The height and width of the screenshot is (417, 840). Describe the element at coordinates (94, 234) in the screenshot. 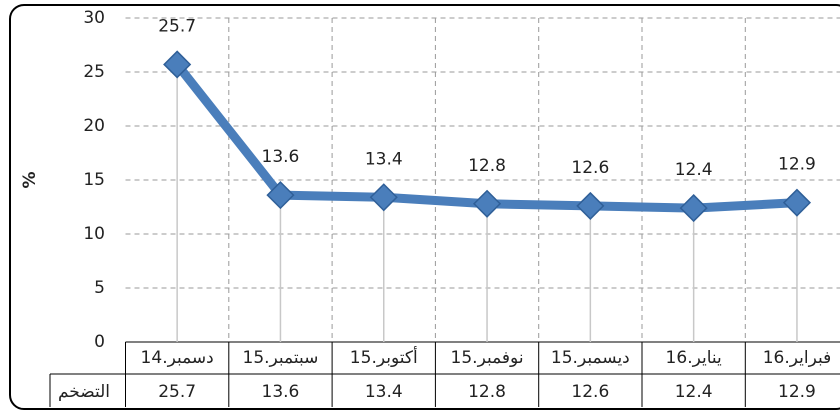

I see `y-tick-label: 10` at that location.